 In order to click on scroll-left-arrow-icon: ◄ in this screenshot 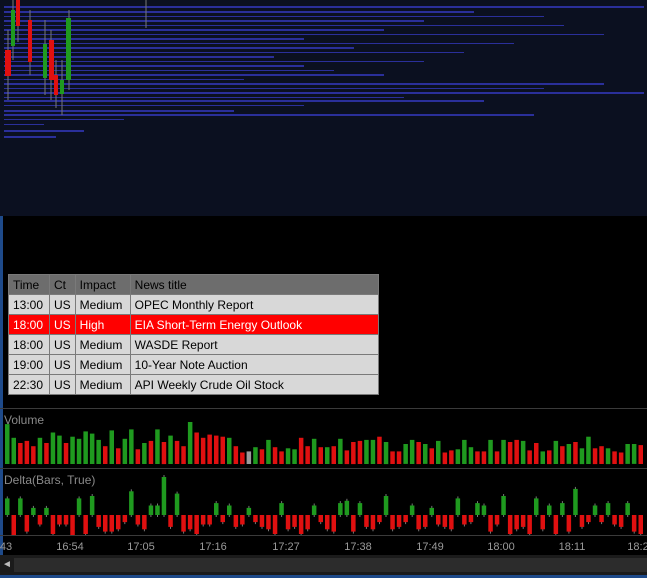, I will do `click(7, 564)`.